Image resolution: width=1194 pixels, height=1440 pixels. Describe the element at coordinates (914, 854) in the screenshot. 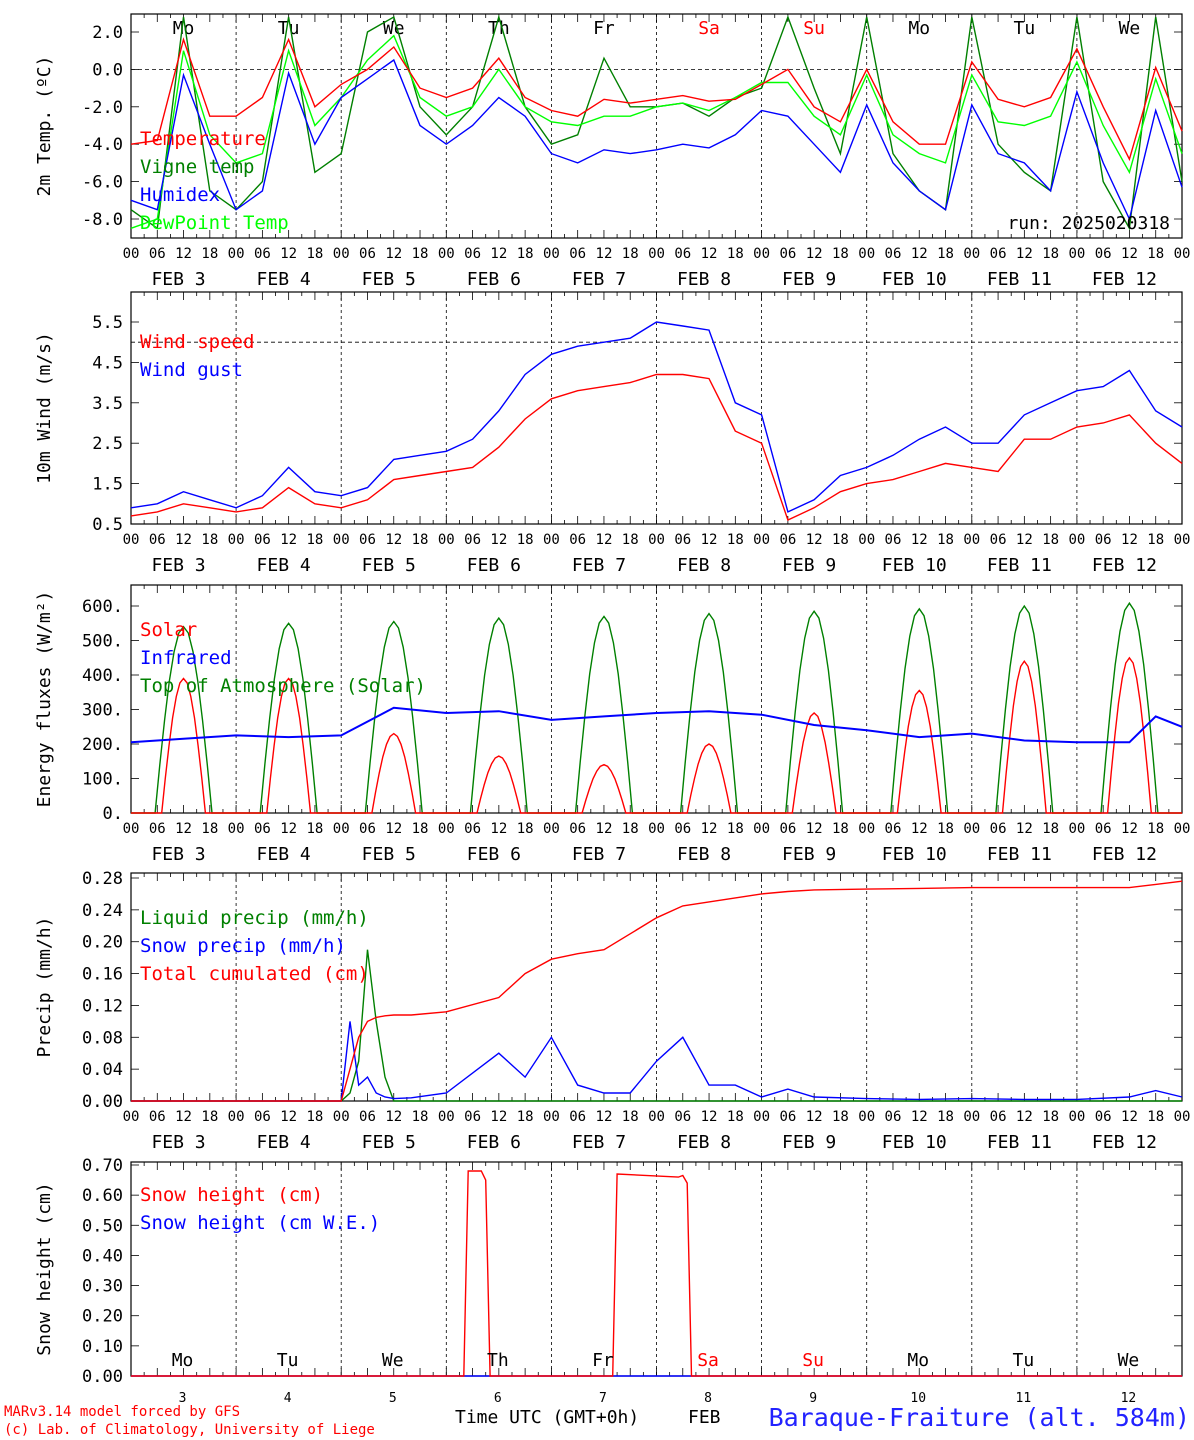

I see `day-label: FEB 10` at that location.